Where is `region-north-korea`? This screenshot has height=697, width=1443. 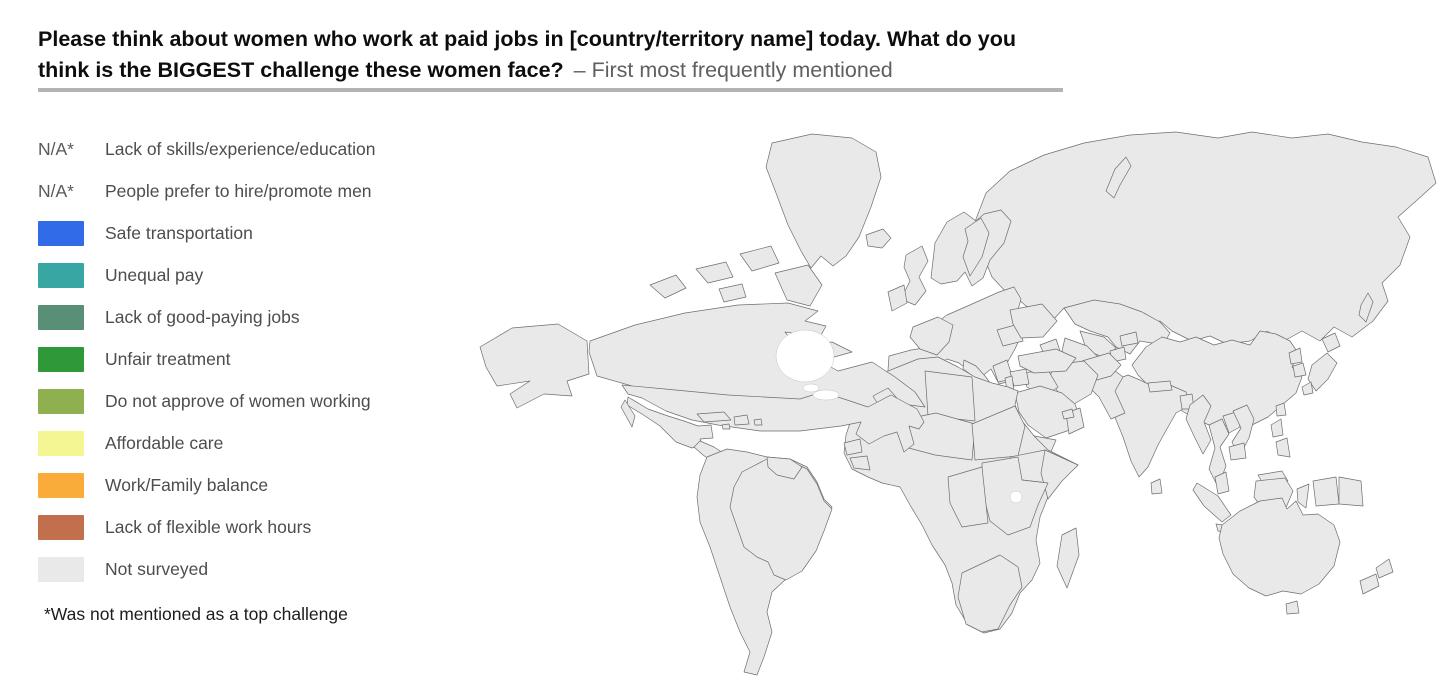
region-north-korea is located at coordinates (1295, 356).